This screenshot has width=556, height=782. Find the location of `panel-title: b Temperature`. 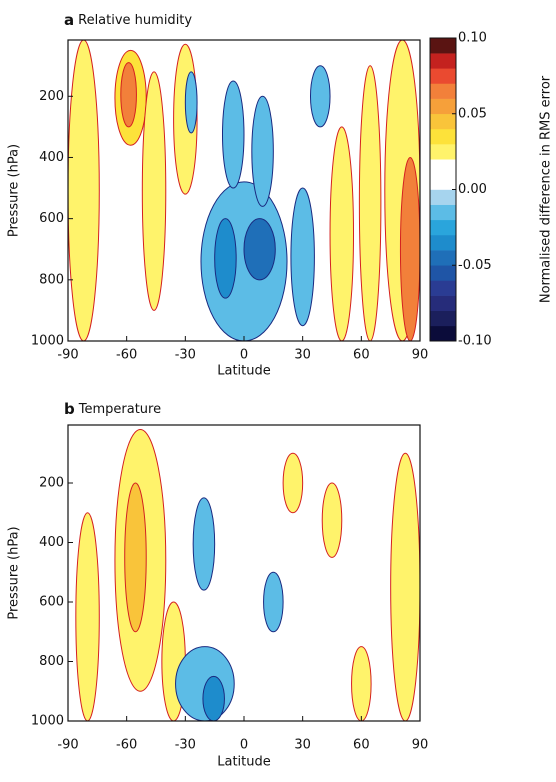

panel-title: b Temperature is located at coordinates (112, 409).